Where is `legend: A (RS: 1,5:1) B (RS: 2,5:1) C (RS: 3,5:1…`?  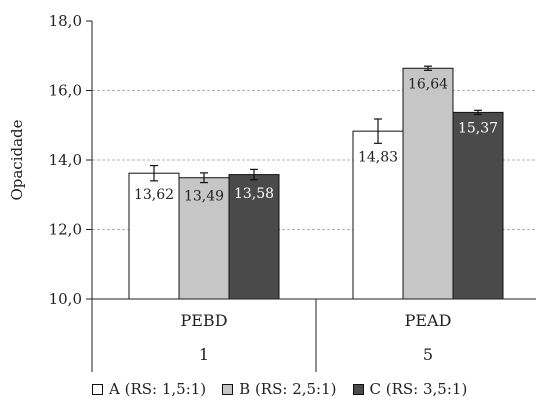 legend: A (RS: 1,5:1) B (RS: 2,5:1) C (RS: 3,5:1… is located at coordinates (312, 389).